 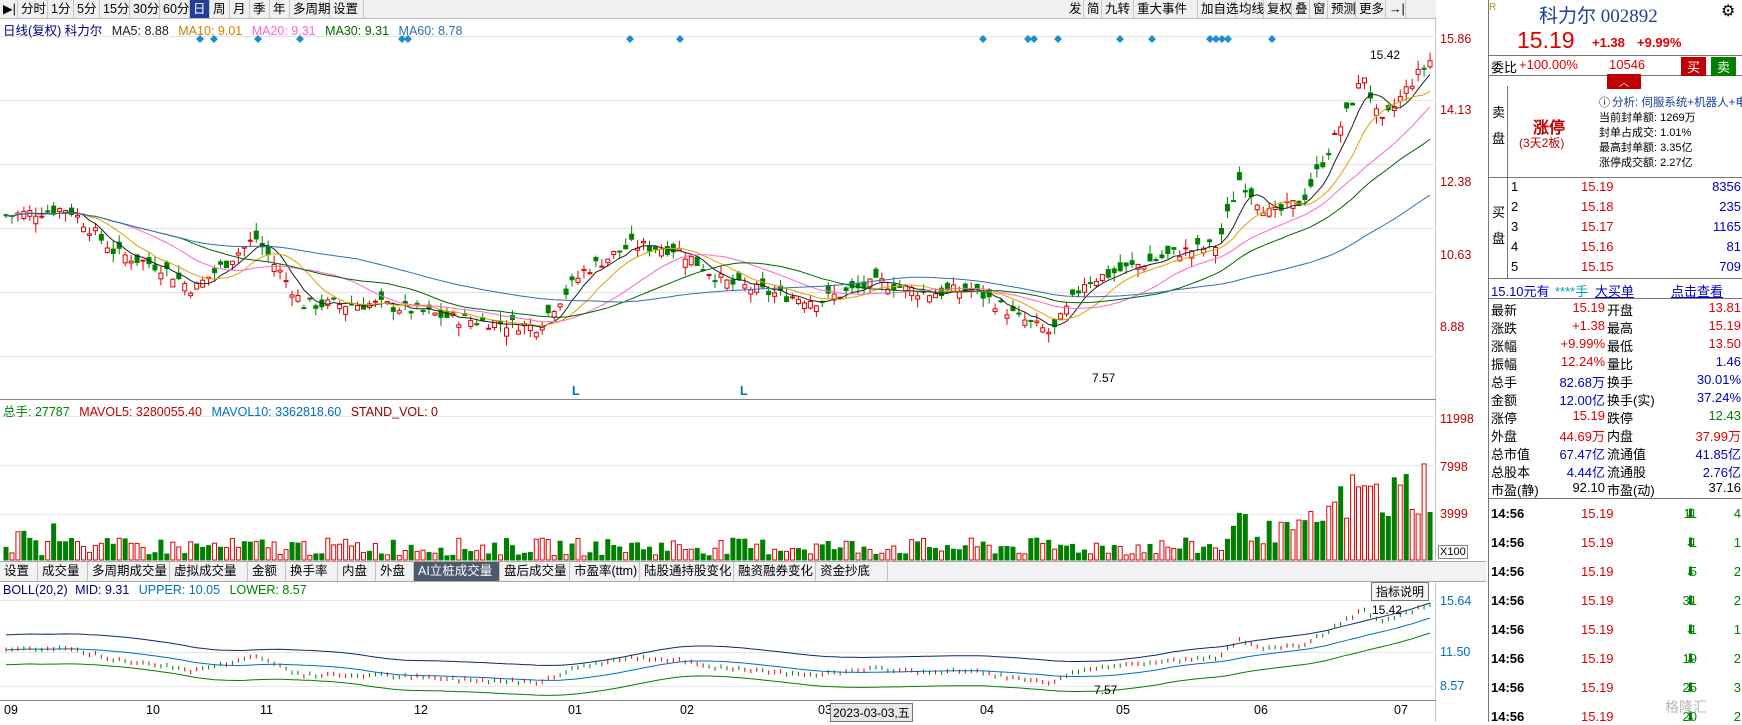 What do you see at coordinates (33, 9) in the screenshot?
I see `period-tab-0: 分时` at bounding box center [33, 9].